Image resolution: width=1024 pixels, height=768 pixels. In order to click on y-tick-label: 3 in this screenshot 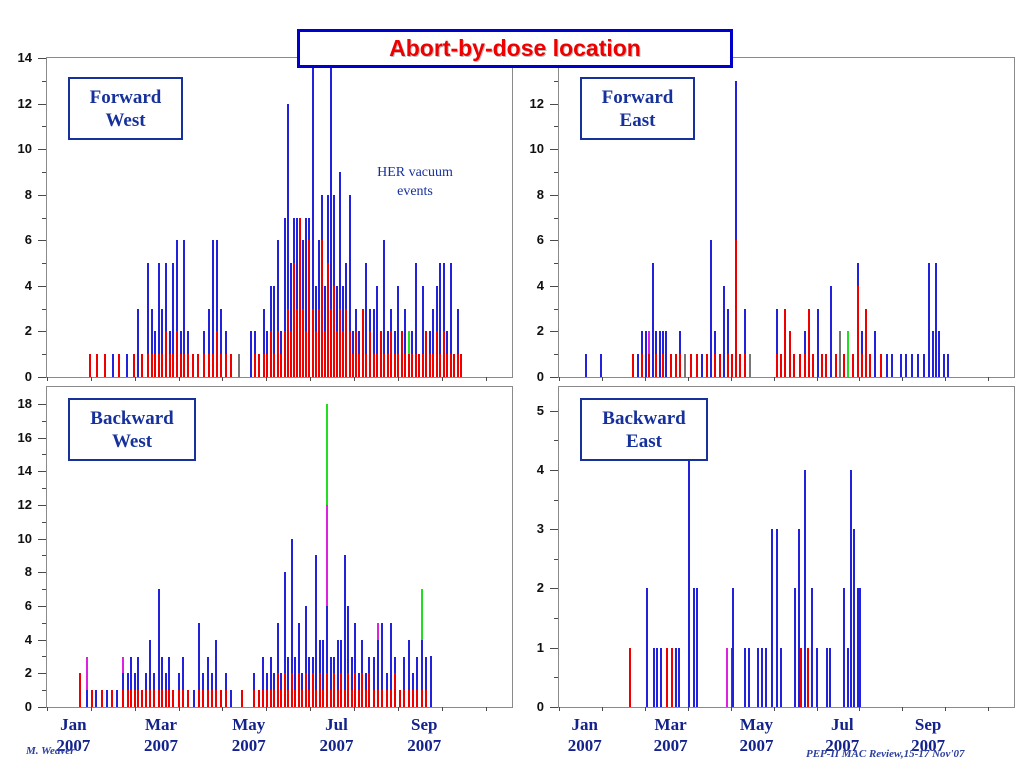, I will do `click(540, 529)`.